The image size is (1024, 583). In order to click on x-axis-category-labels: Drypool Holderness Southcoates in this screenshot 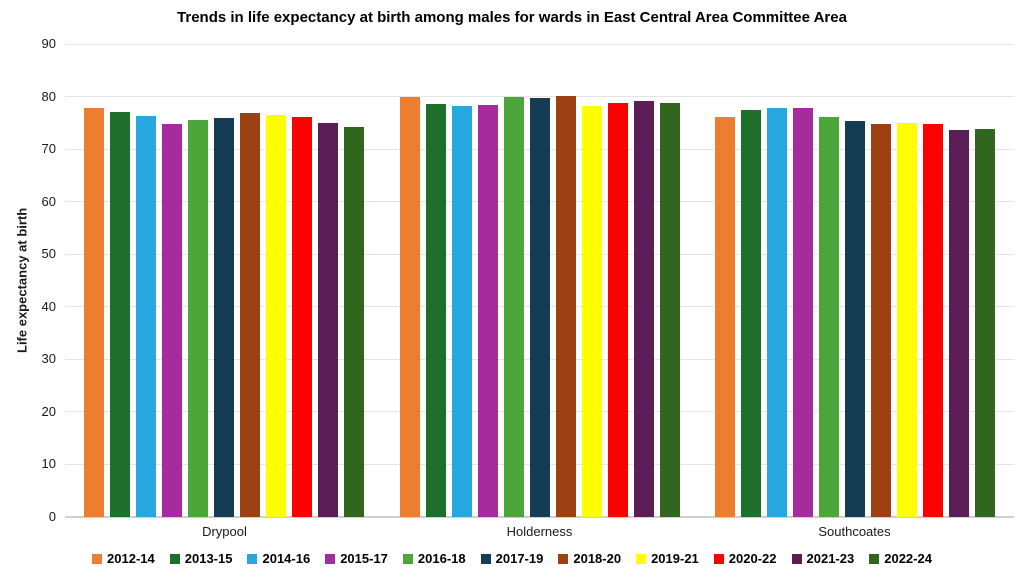, I will do `click(539, 531)`.